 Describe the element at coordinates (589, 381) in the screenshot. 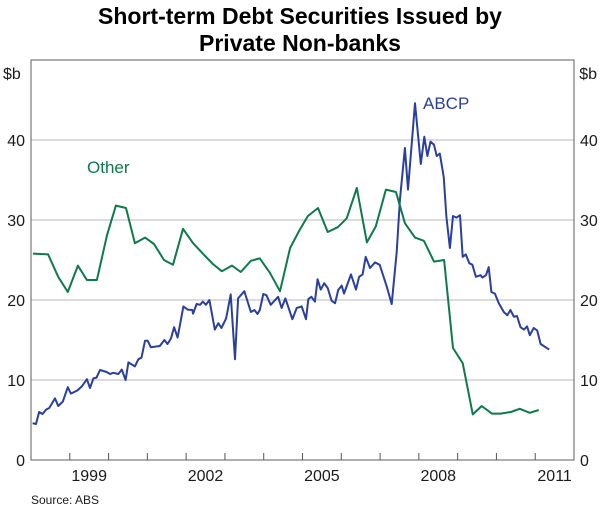

I see `y-tick-label-right: 10` at that location.